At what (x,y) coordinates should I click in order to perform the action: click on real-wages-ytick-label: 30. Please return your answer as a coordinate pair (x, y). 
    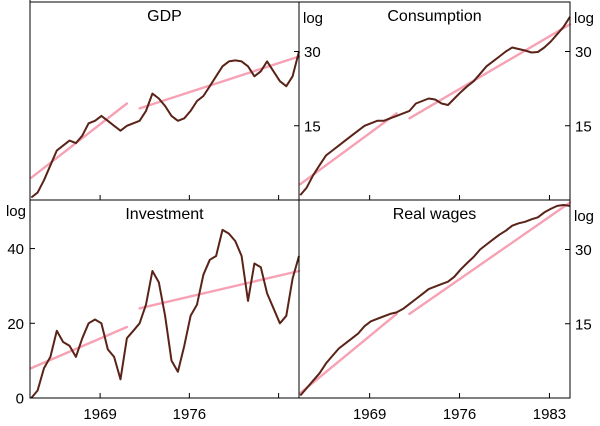
    Looking at the image, I should click on (583, 250).